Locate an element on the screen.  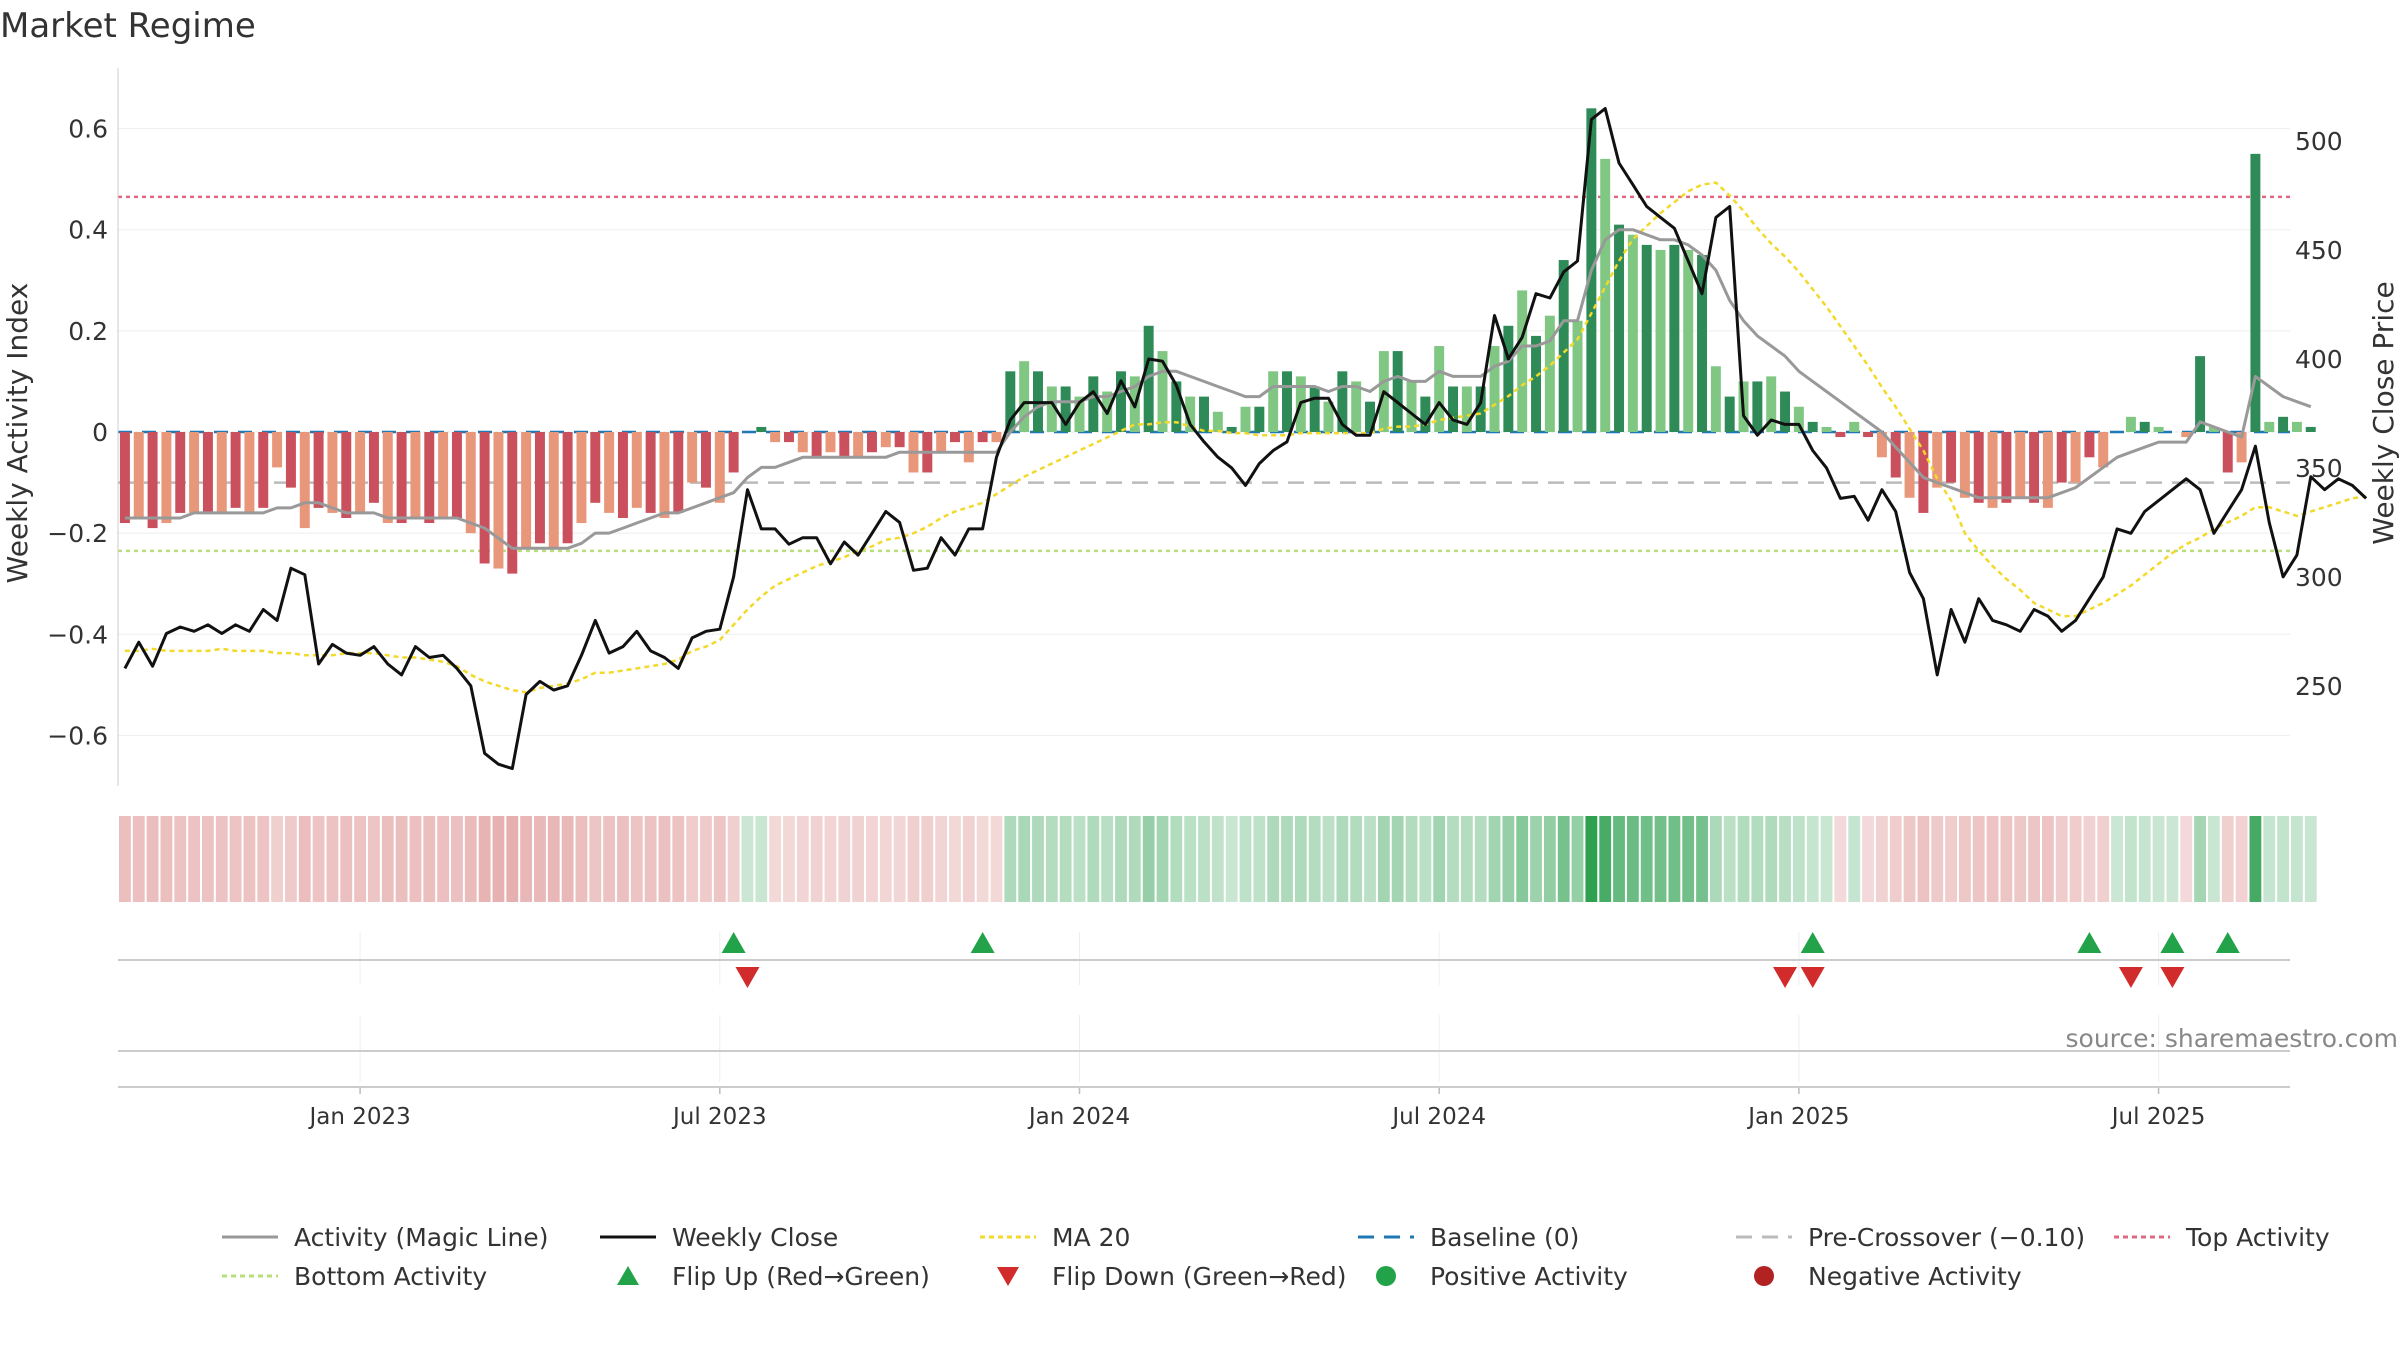
legend-label: Baseline (0) is located at coordinates (1504, 1237).